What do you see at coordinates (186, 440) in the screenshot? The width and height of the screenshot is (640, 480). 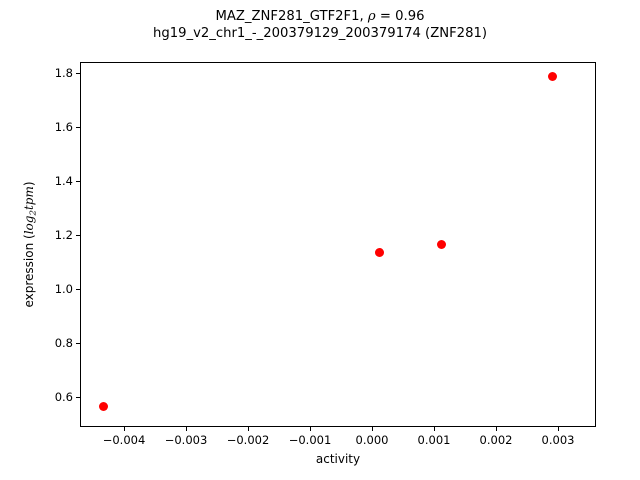 I see `x-axis-tick-label: −0.003` at bounding box center [186, 440].